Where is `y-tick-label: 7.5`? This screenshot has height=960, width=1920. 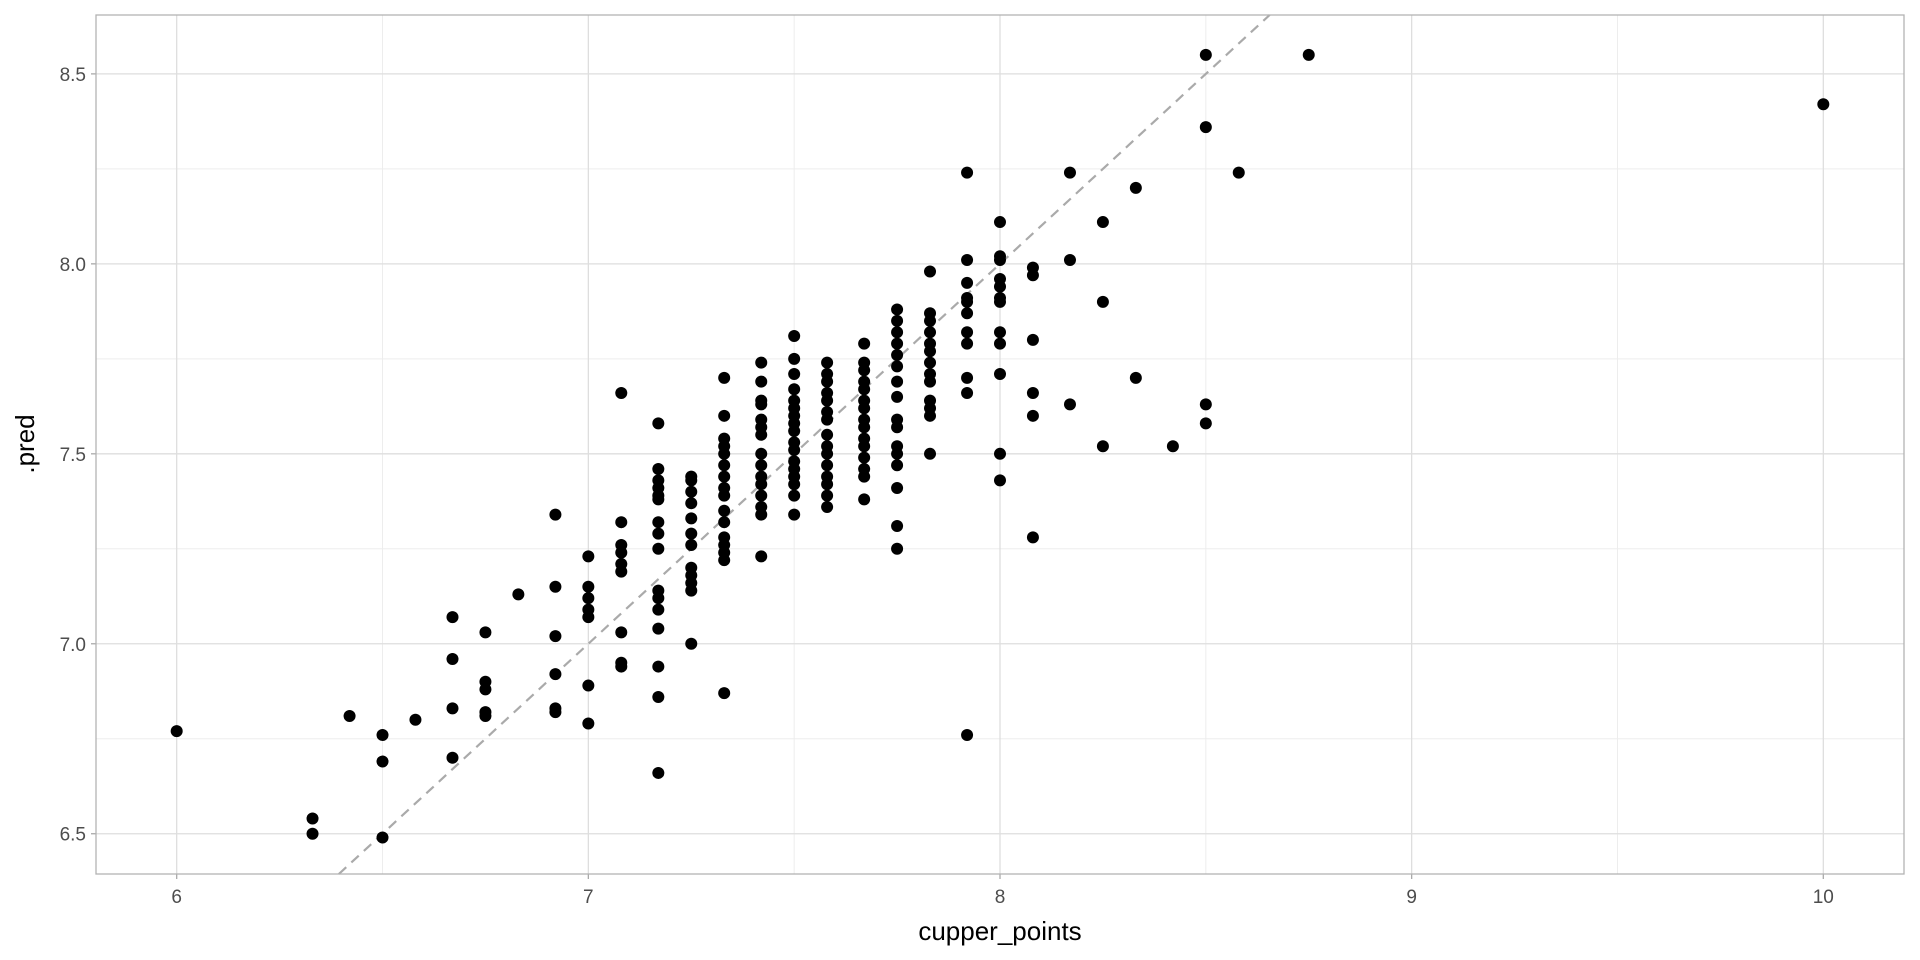 y-tick-label: 7.5 is located at coordinates (73, 455).